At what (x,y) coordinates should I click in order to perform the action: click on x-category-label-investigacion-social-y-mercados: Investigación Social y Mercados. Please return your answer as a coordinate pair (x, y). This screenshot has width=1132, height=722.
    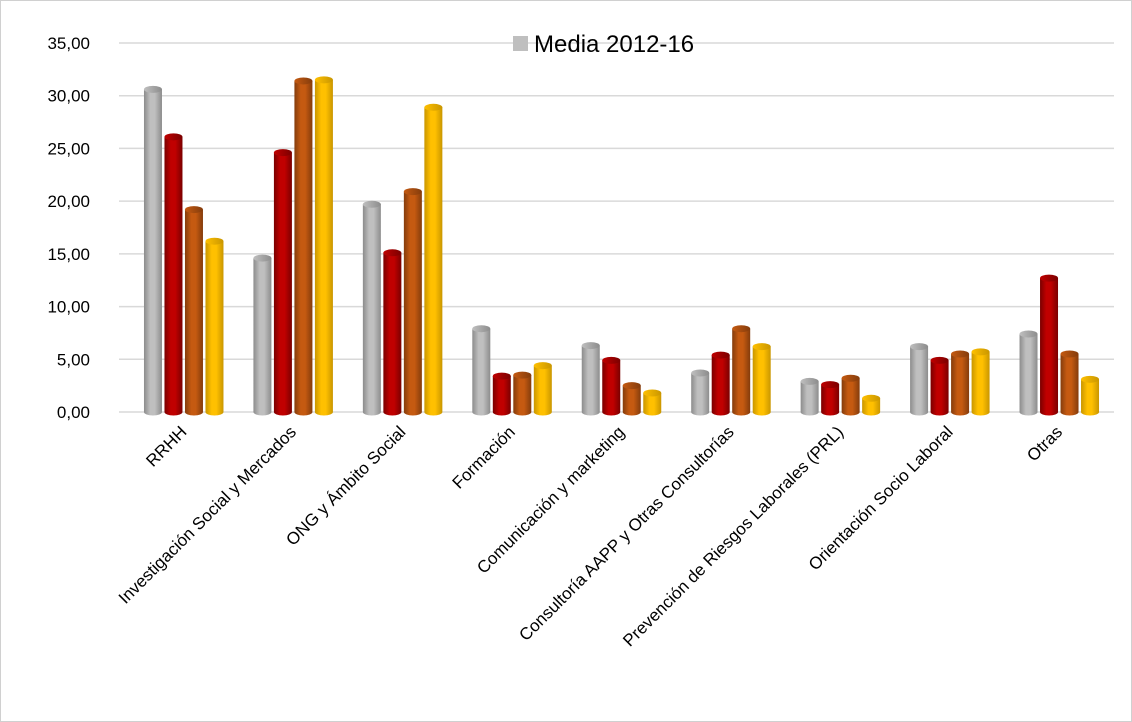
    Looking at the image, I should click on (207, 514).